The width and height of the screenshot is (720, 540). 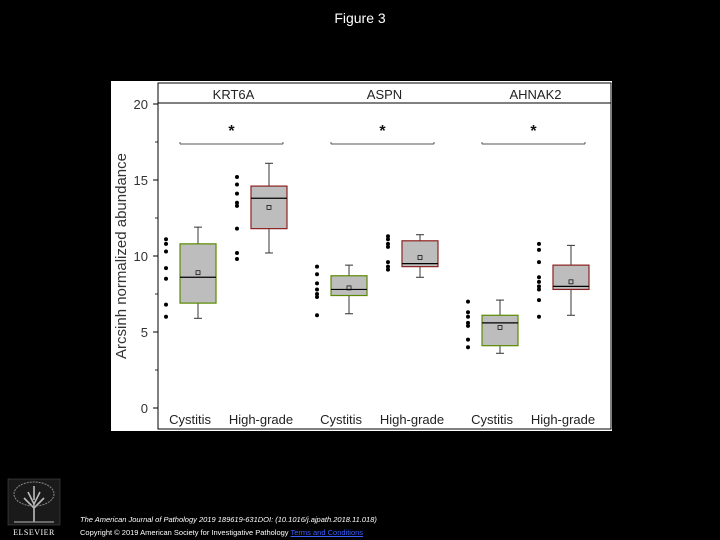 I want to click on significance-marker-krt6a: *, so click(x=231, y=131).